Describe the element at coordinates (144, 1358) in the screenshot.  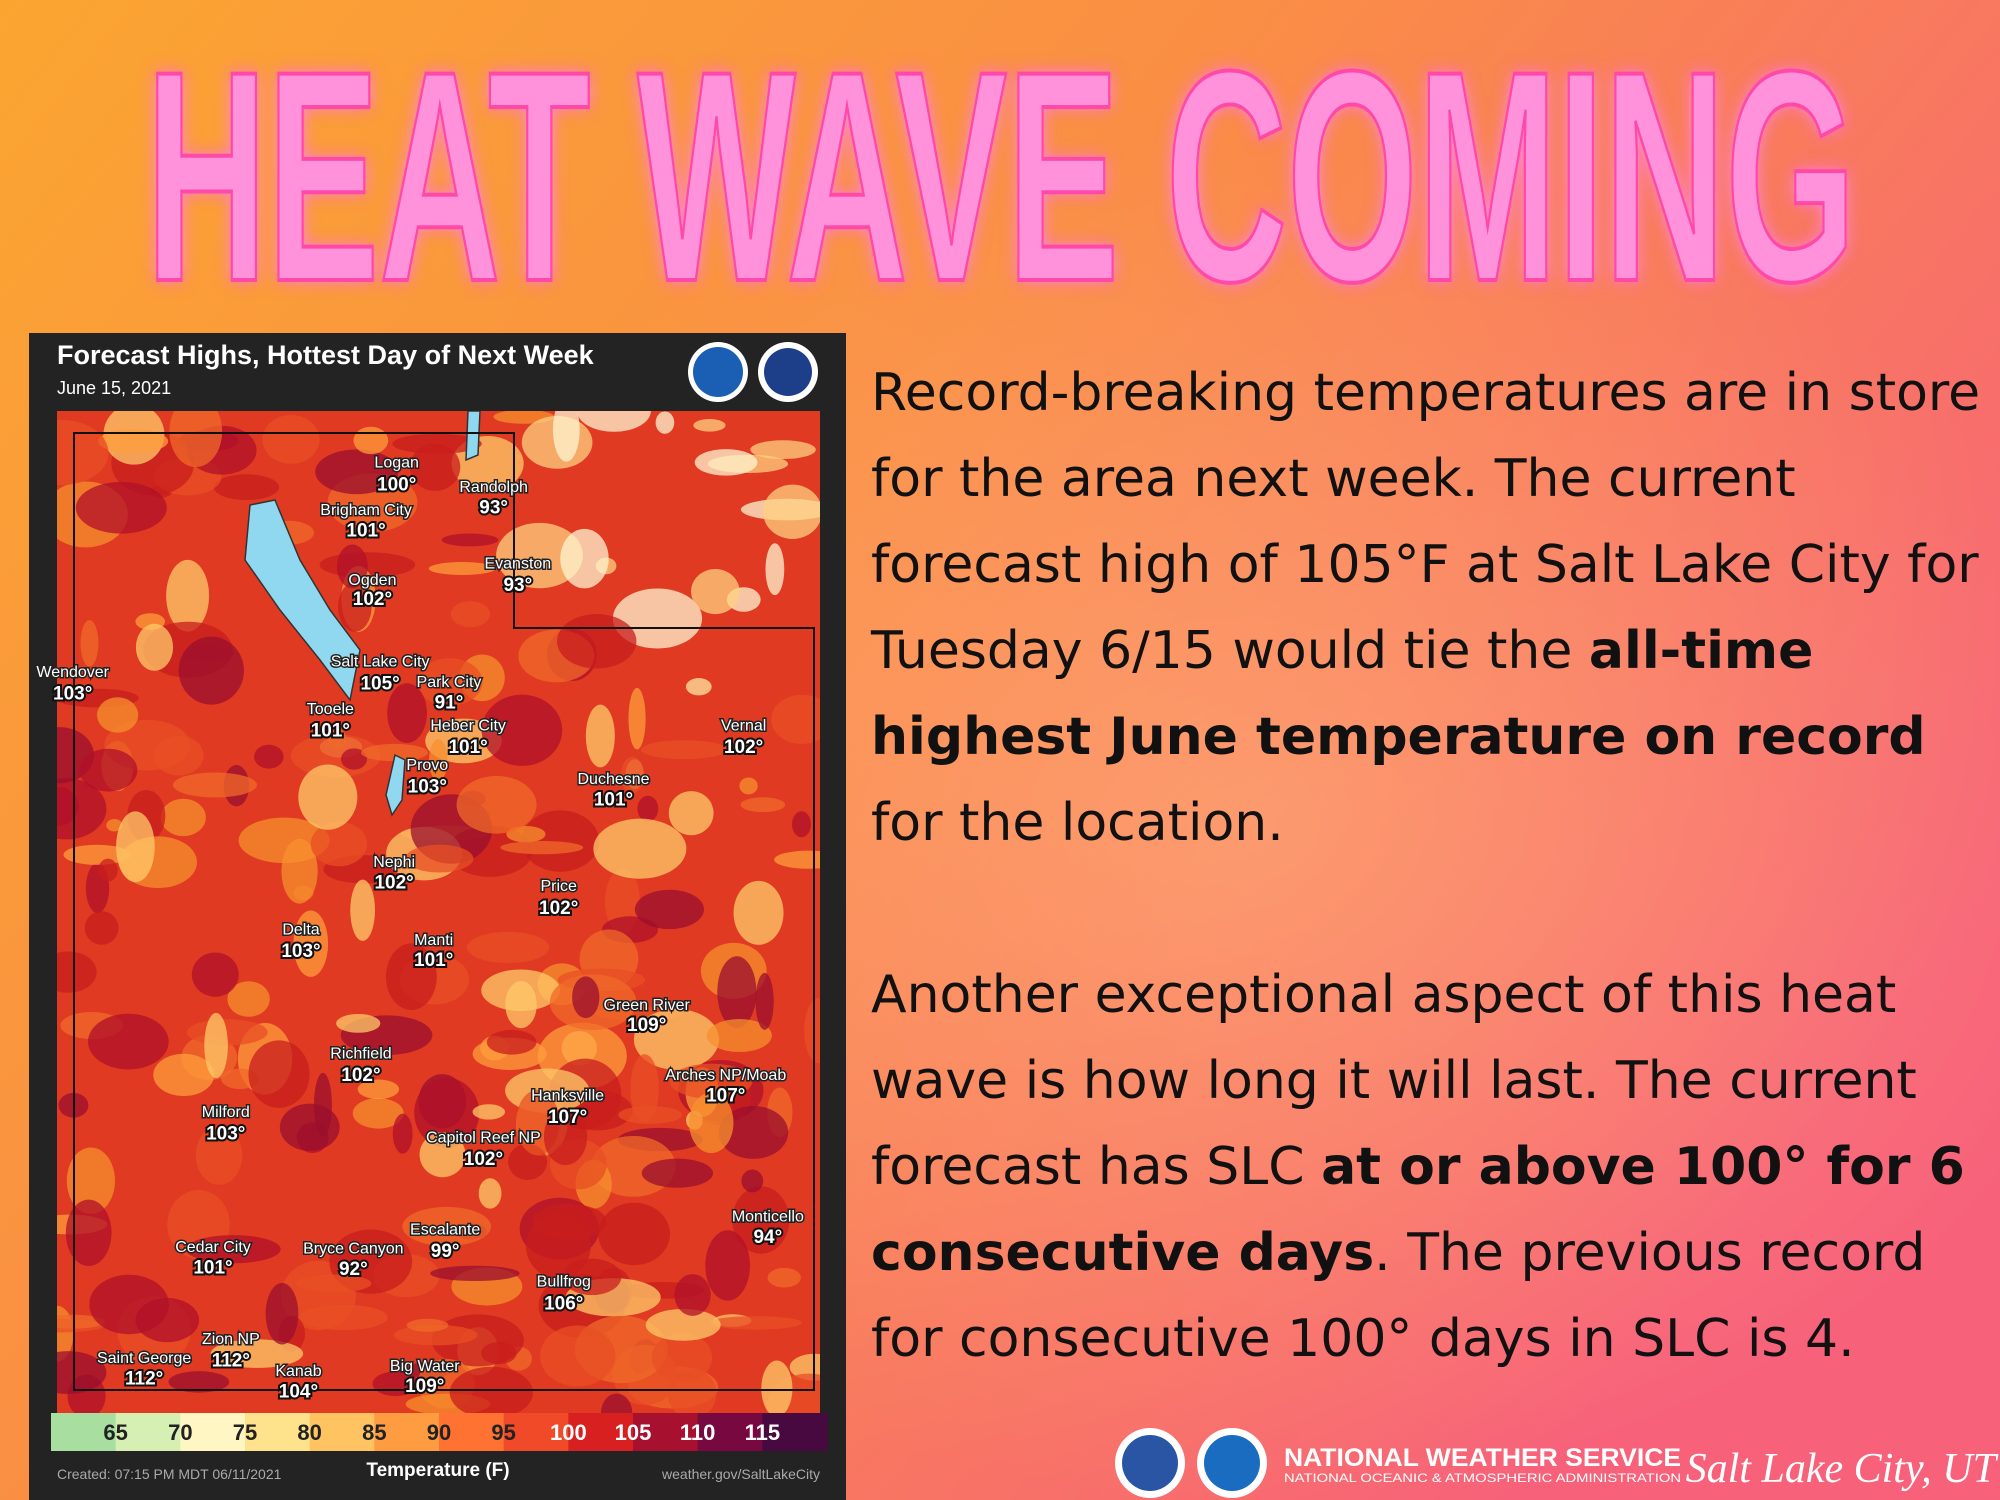
I see `city-name: Saint George` at that location.